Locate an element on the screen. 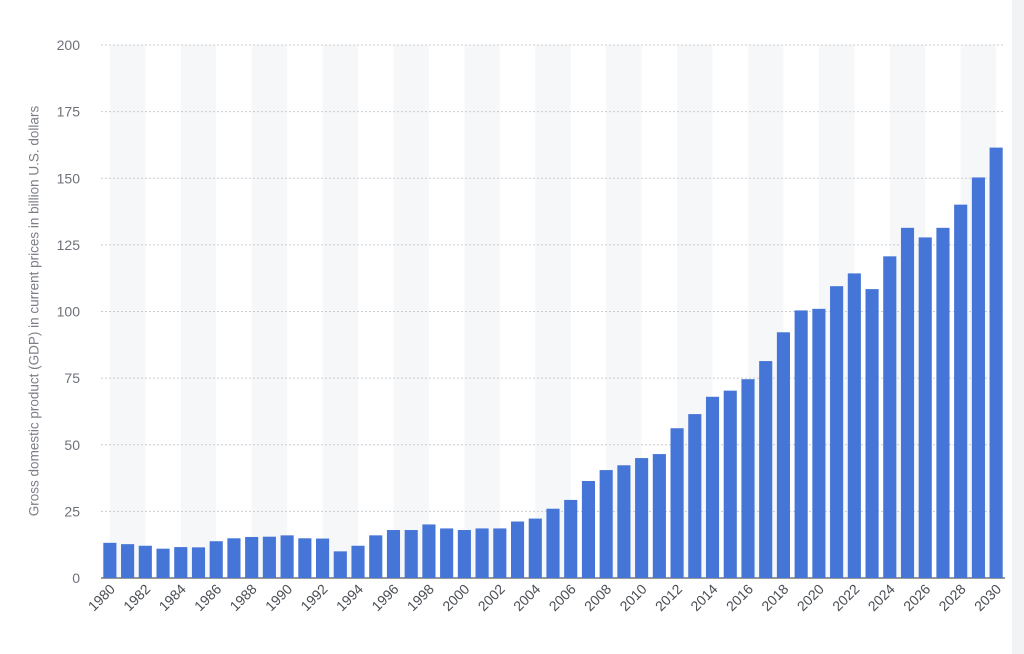 The width and height of the screenshot is (1024, 654). bar-2026 is located at coordinates (925, 407).